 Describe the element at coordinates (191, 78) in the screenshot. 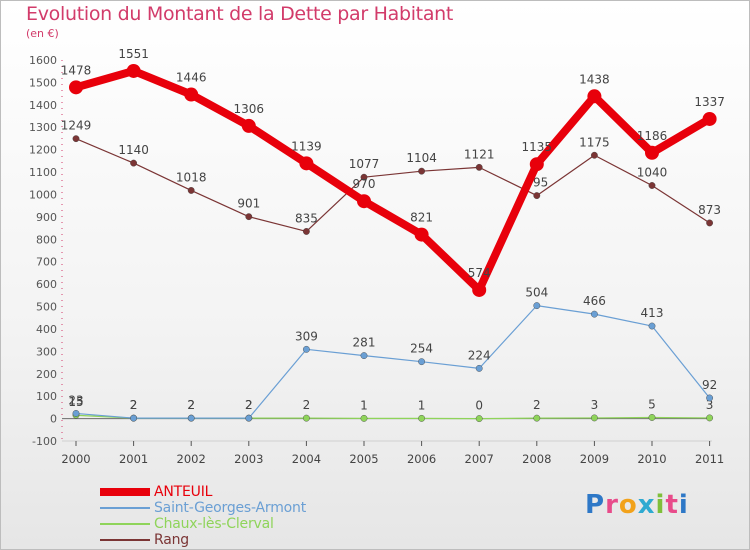

I see `data-label: 1446` at that location.